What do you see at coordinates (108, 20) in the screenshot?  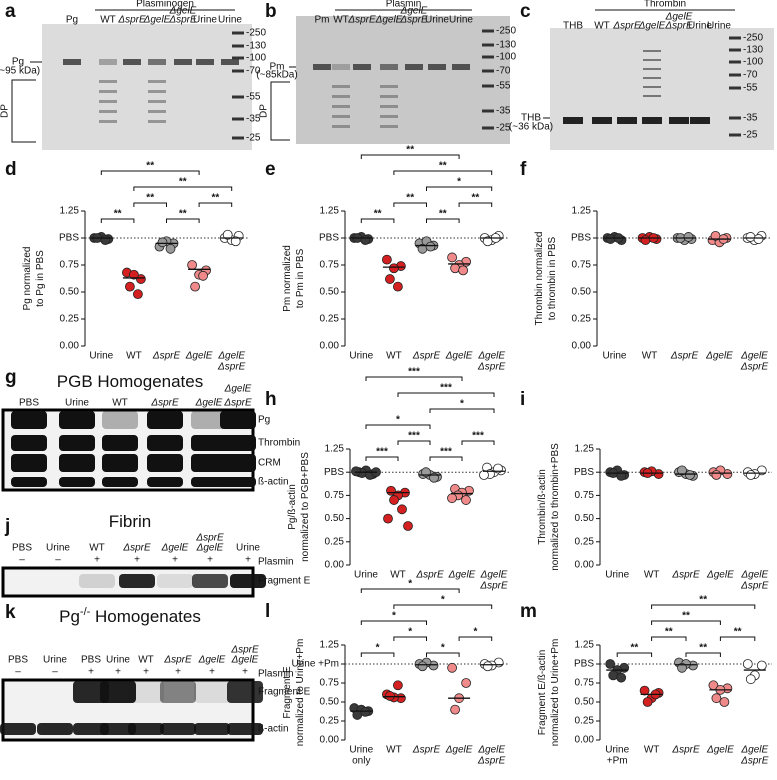 I see `lane-label: WT` at bounding box center [108, 20].